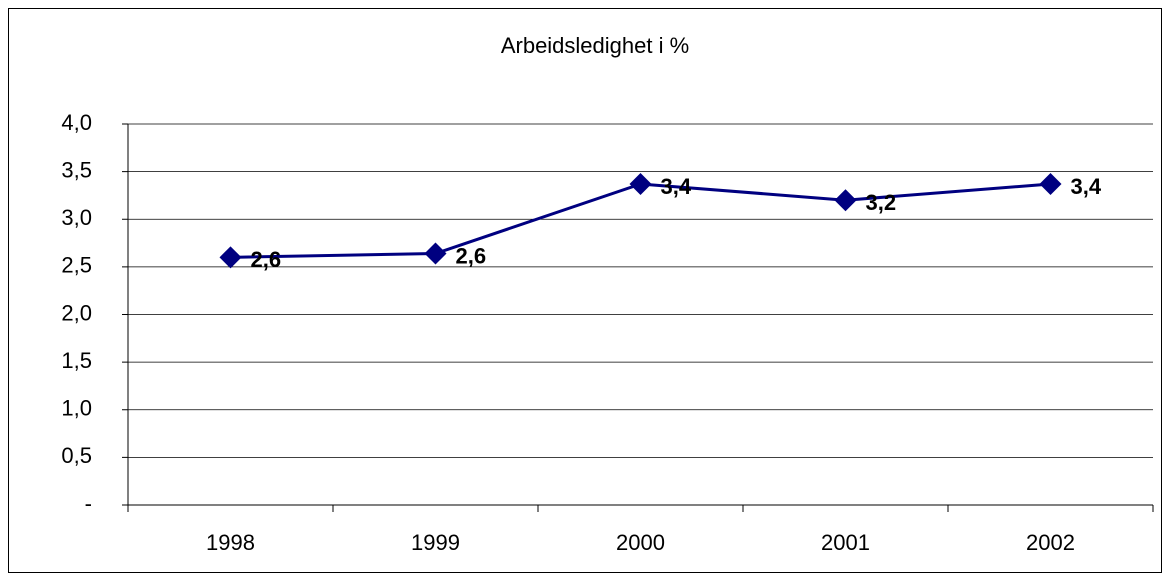 The height and width of the screenshot is (581, 1170). What do you see at coordinates (595, 45) in the screenshot?
I see `chart-title: Arbeidsledighet i %` at bounding box center [595, 45].